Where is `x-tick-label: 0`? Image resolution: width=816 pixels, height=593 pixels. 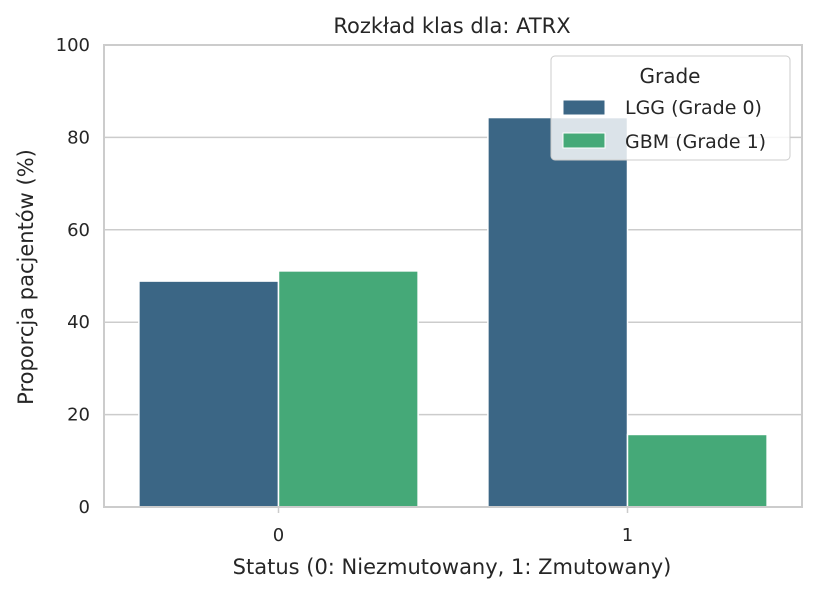 x-tick-label: 0 is located at coordinates (278, 535).